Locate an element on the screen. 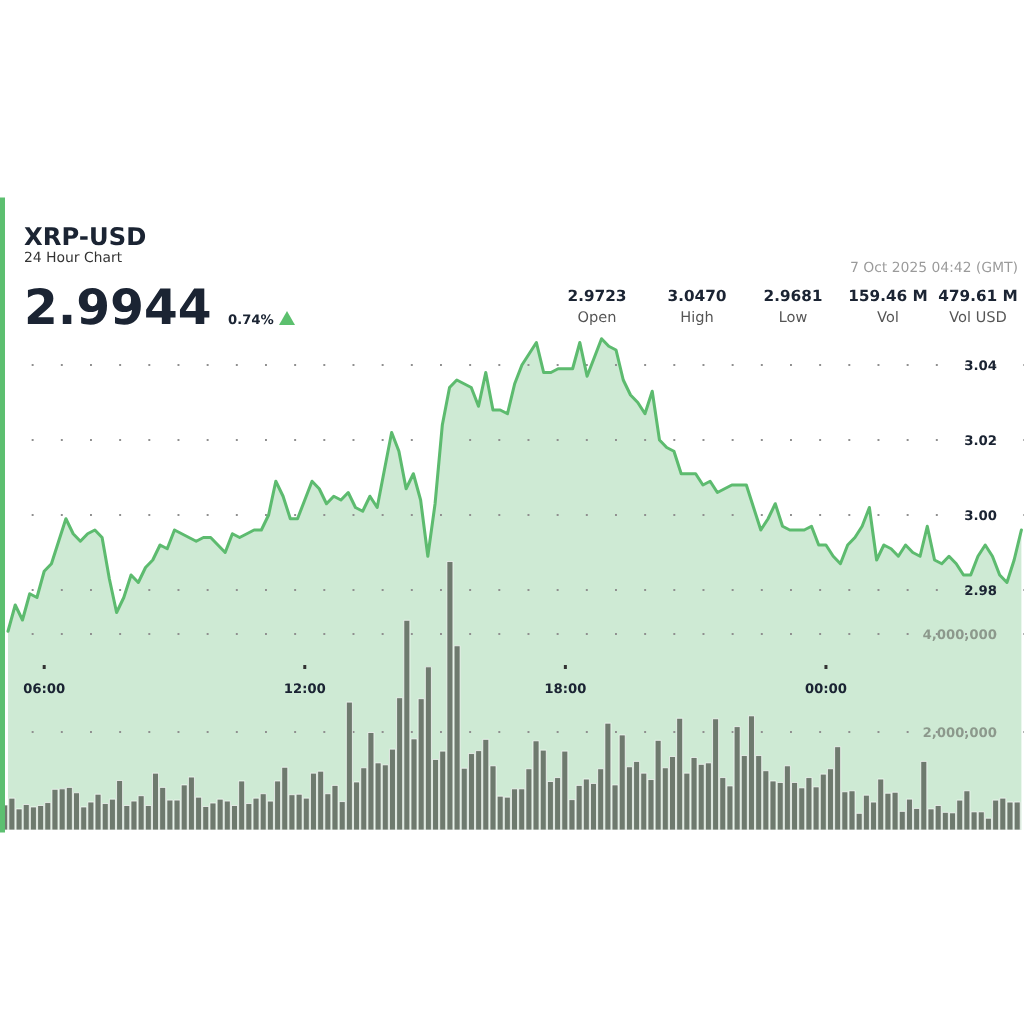 The height and width of the screenshot is (1024, 1024). annotation: Vol is located at coordinates (887, 316).